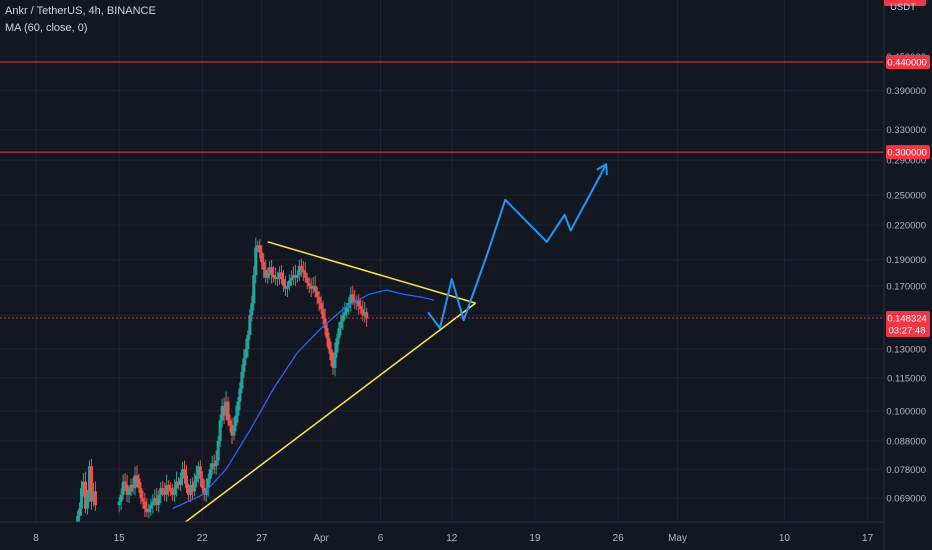 The width and height of the screenshot is (932, 550). I want to click on x-tick-label: Apr, so click(321, 538).